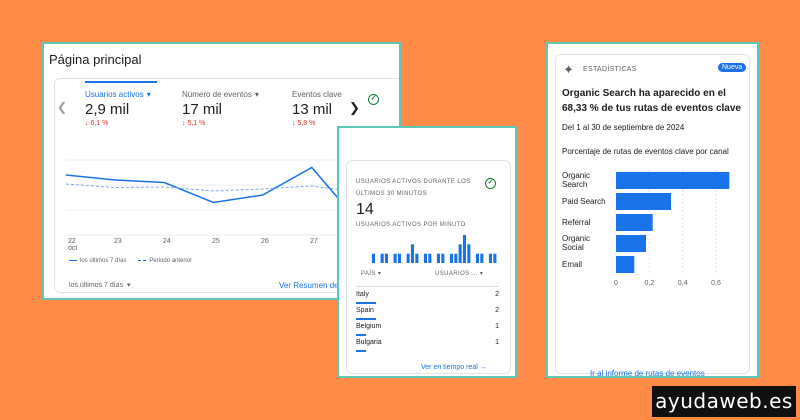 This screenshot has height=420, width=800. I want to click on users-line-chart, so click(216, 197).